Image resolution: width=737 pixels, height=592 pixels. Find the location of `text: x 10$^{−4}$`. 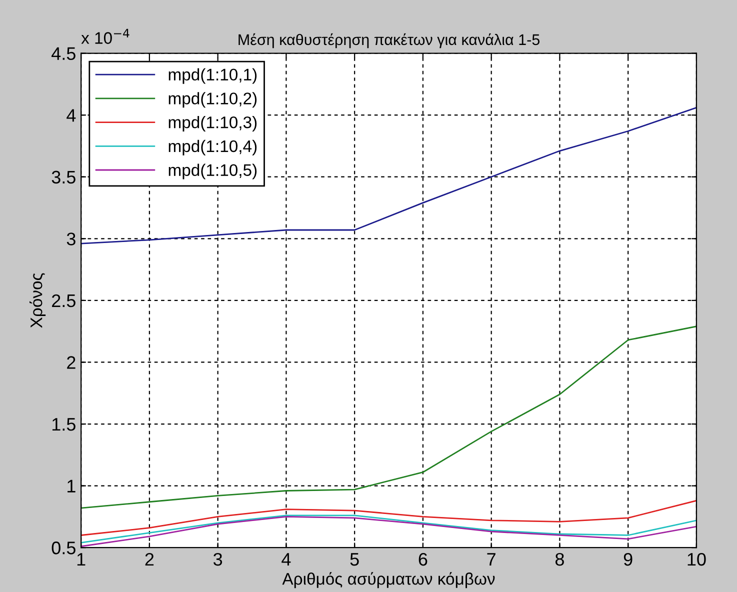

text: x 10$^{−4}$ is located at coordinates (105, 36).